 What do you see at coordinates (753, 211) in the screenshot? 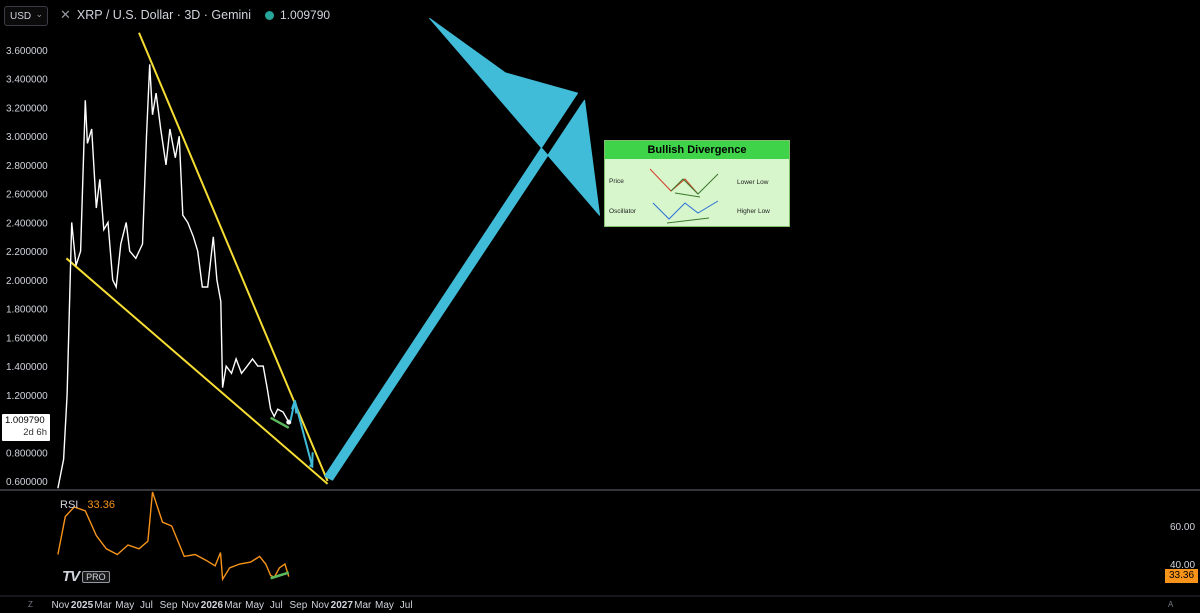
I see `legend-oscillator-desc: Higher Low` at bounding box center [753, 211].